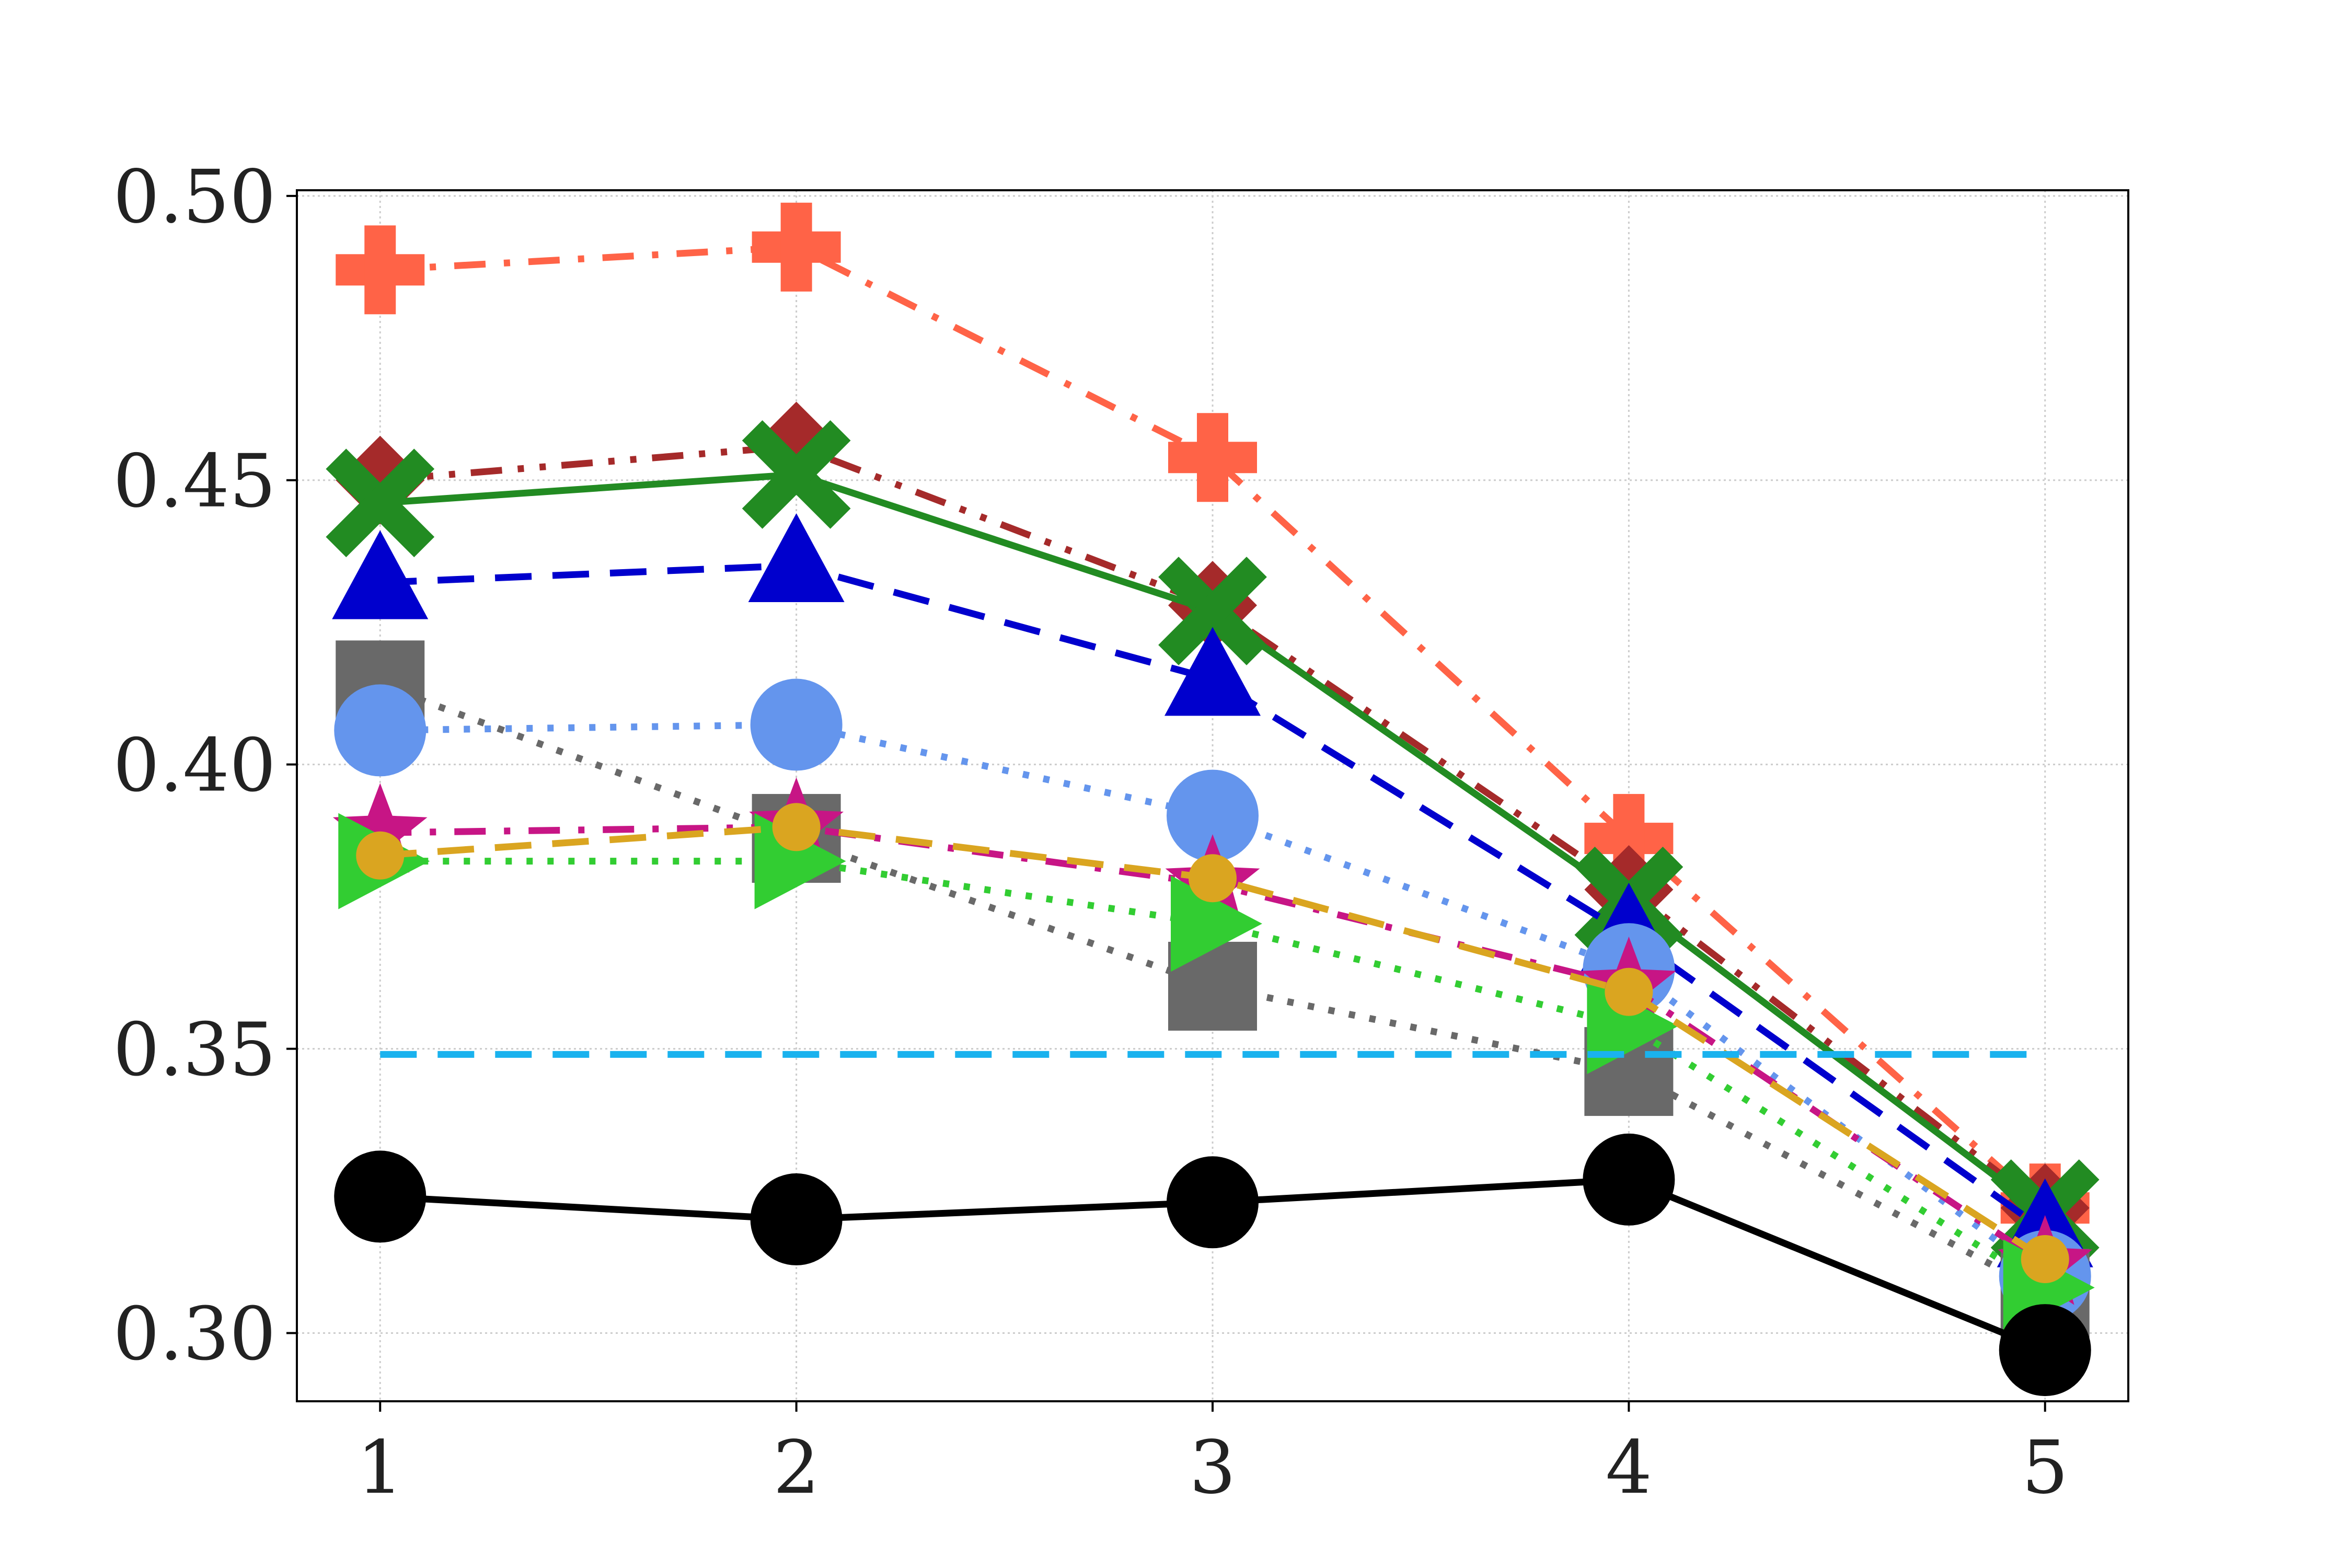  Describe the element at coordinates (194, 1334) in the screenshot. I see `y-tick-label: 0.30` at that location.